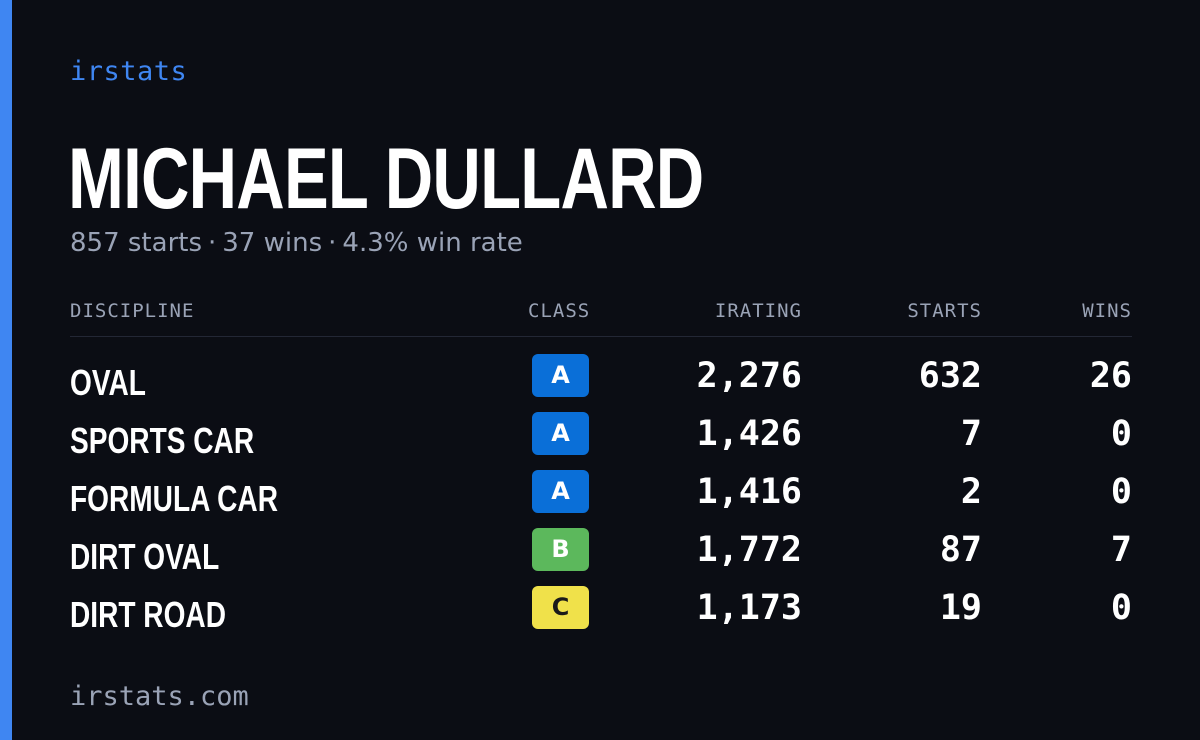 The width and height of the screenshot is (1200, 740). What do you see at coordinates (944, 311) in the screenshot?
I see `header-starts: STARTS` at bounding box center [944, 311].